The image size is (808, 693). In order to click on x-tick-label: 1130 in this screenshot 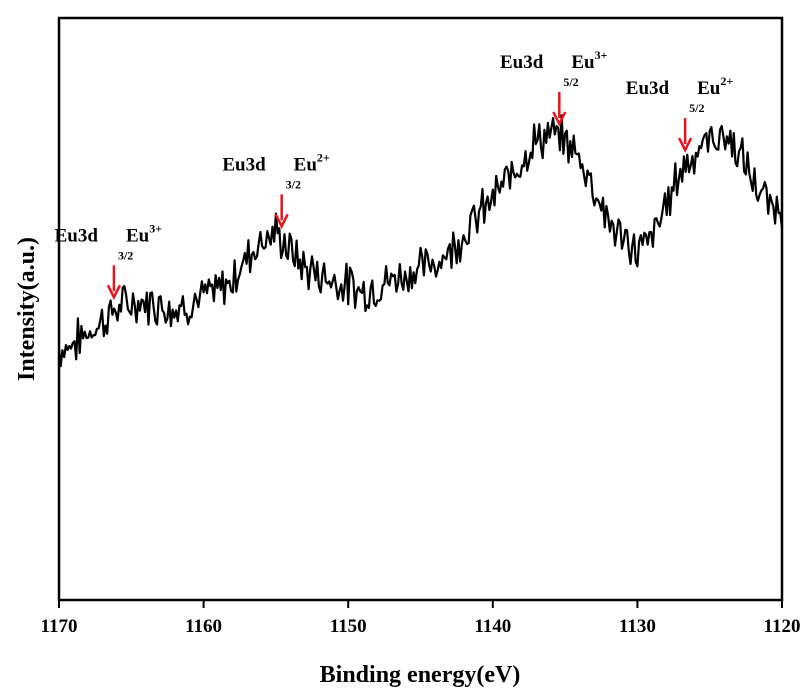, I will do `click(637, 626)`.